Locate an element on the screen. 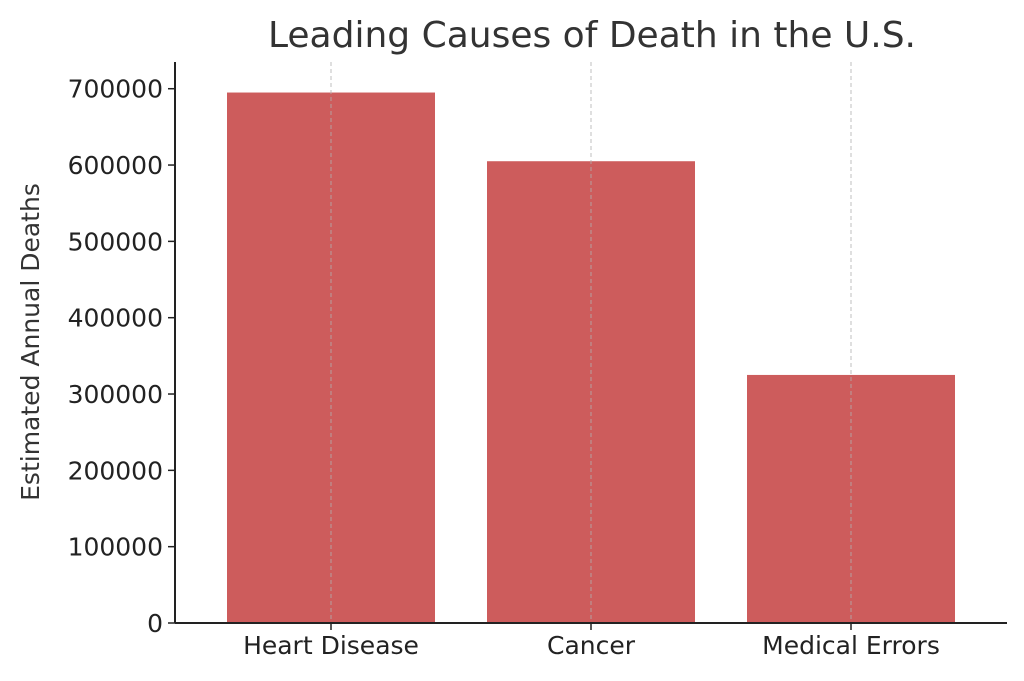 The width and height of the screenshot is (1024, 681). chart-title: Leading Causes of Death in the U.S. is located at coordinates (592, 35).